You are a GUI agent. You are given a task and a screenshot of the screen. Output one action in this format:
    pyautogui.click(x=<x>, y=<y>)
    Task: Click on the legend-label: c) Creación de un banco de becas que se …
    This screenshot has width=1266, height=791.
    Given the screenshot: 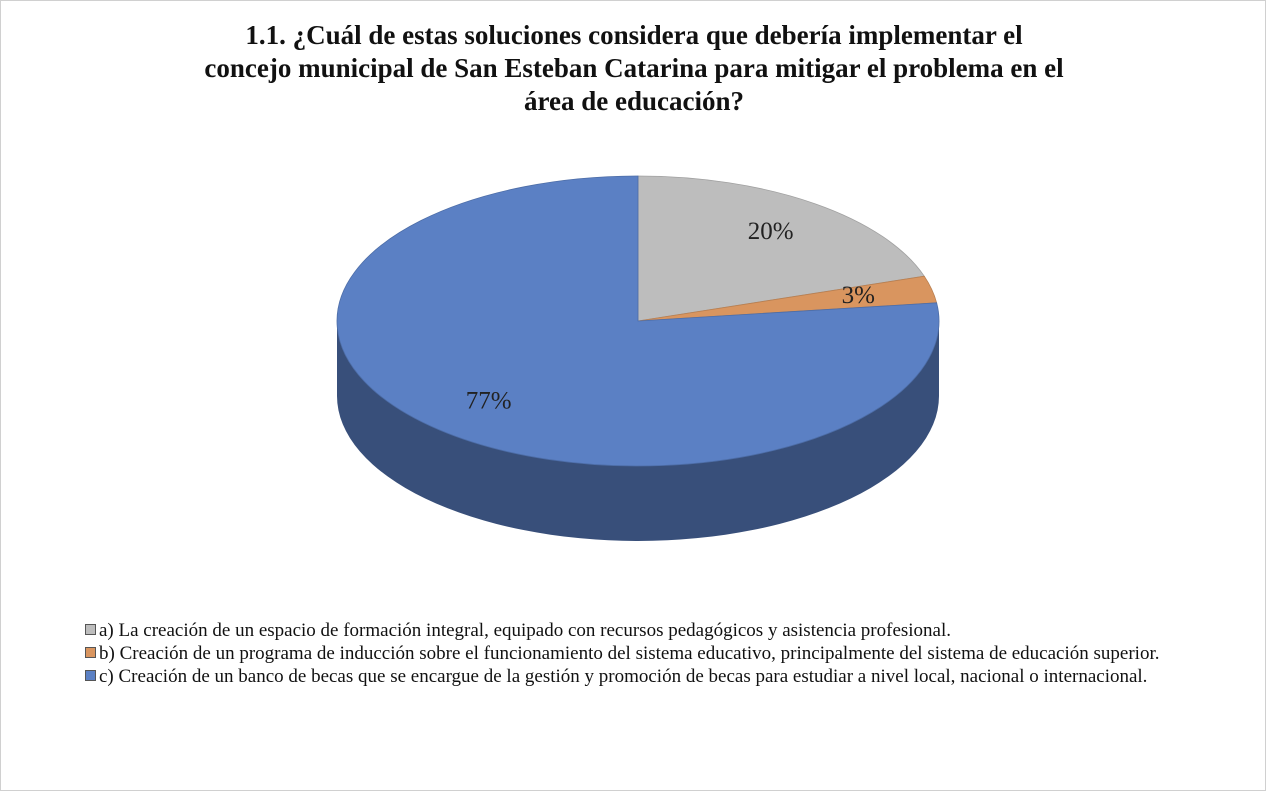 What is the action you would take?
    pyautogui.click(x=623, y=676)
    